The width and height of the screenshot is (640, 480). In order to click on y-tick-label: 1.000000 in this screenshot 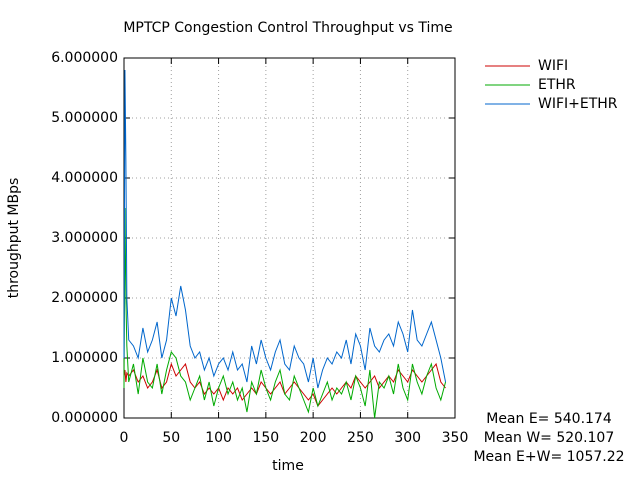, I will do `click(84, 358)`.